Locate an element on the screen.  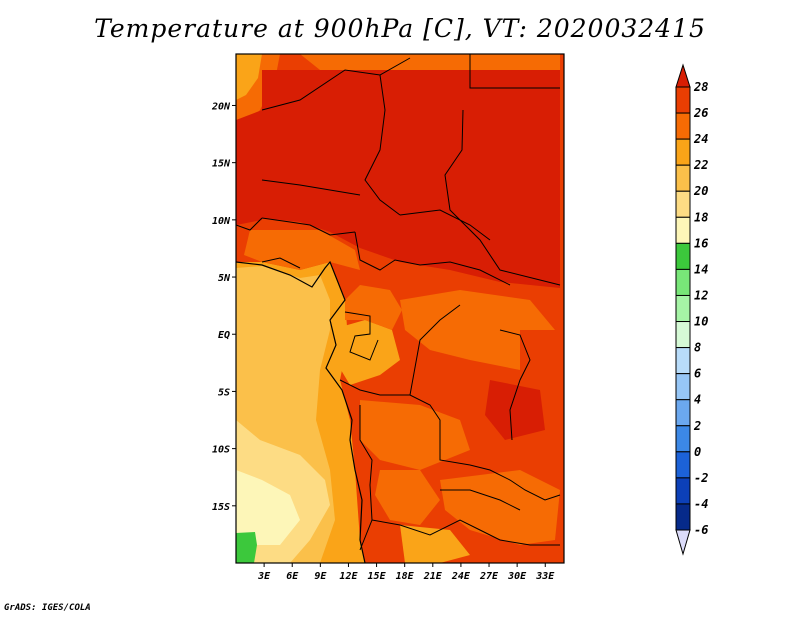
colorbar-label: -6 is located at coordinates (701, 530).